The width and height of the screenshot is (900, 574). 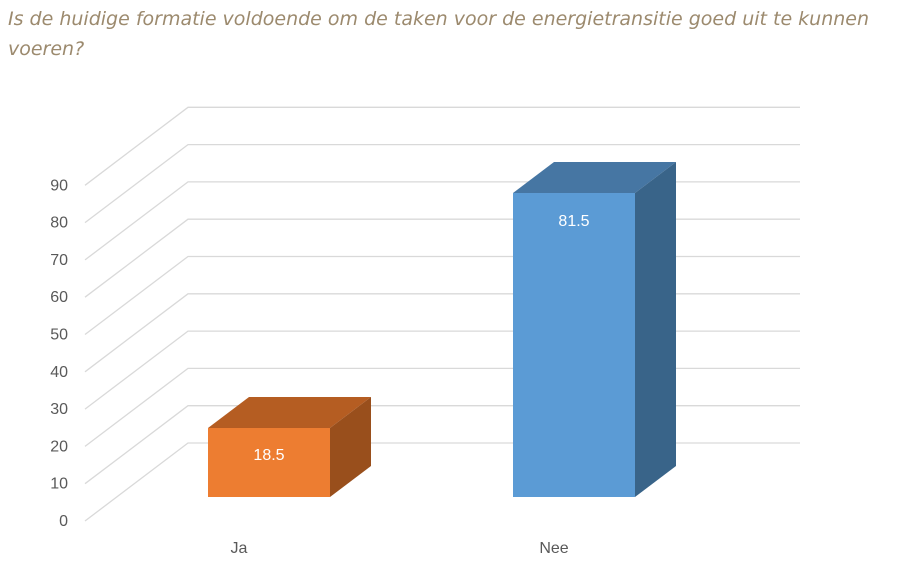 I want to click on bar-top-nee, so click(x=594, y=178).